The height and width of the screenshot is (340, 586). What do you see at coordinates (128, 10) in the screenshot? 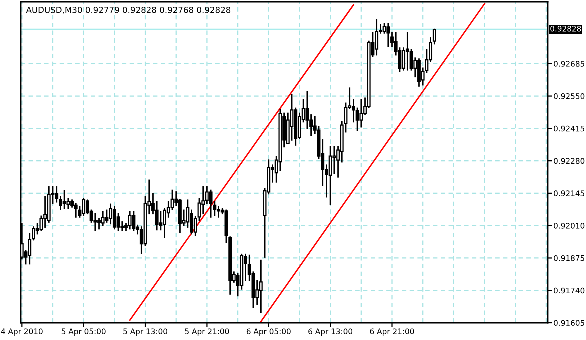
I see `text: AUDUSD,M30 0.92779 0.92828 0.92768 0.92828` at bounding box center [128, 10].